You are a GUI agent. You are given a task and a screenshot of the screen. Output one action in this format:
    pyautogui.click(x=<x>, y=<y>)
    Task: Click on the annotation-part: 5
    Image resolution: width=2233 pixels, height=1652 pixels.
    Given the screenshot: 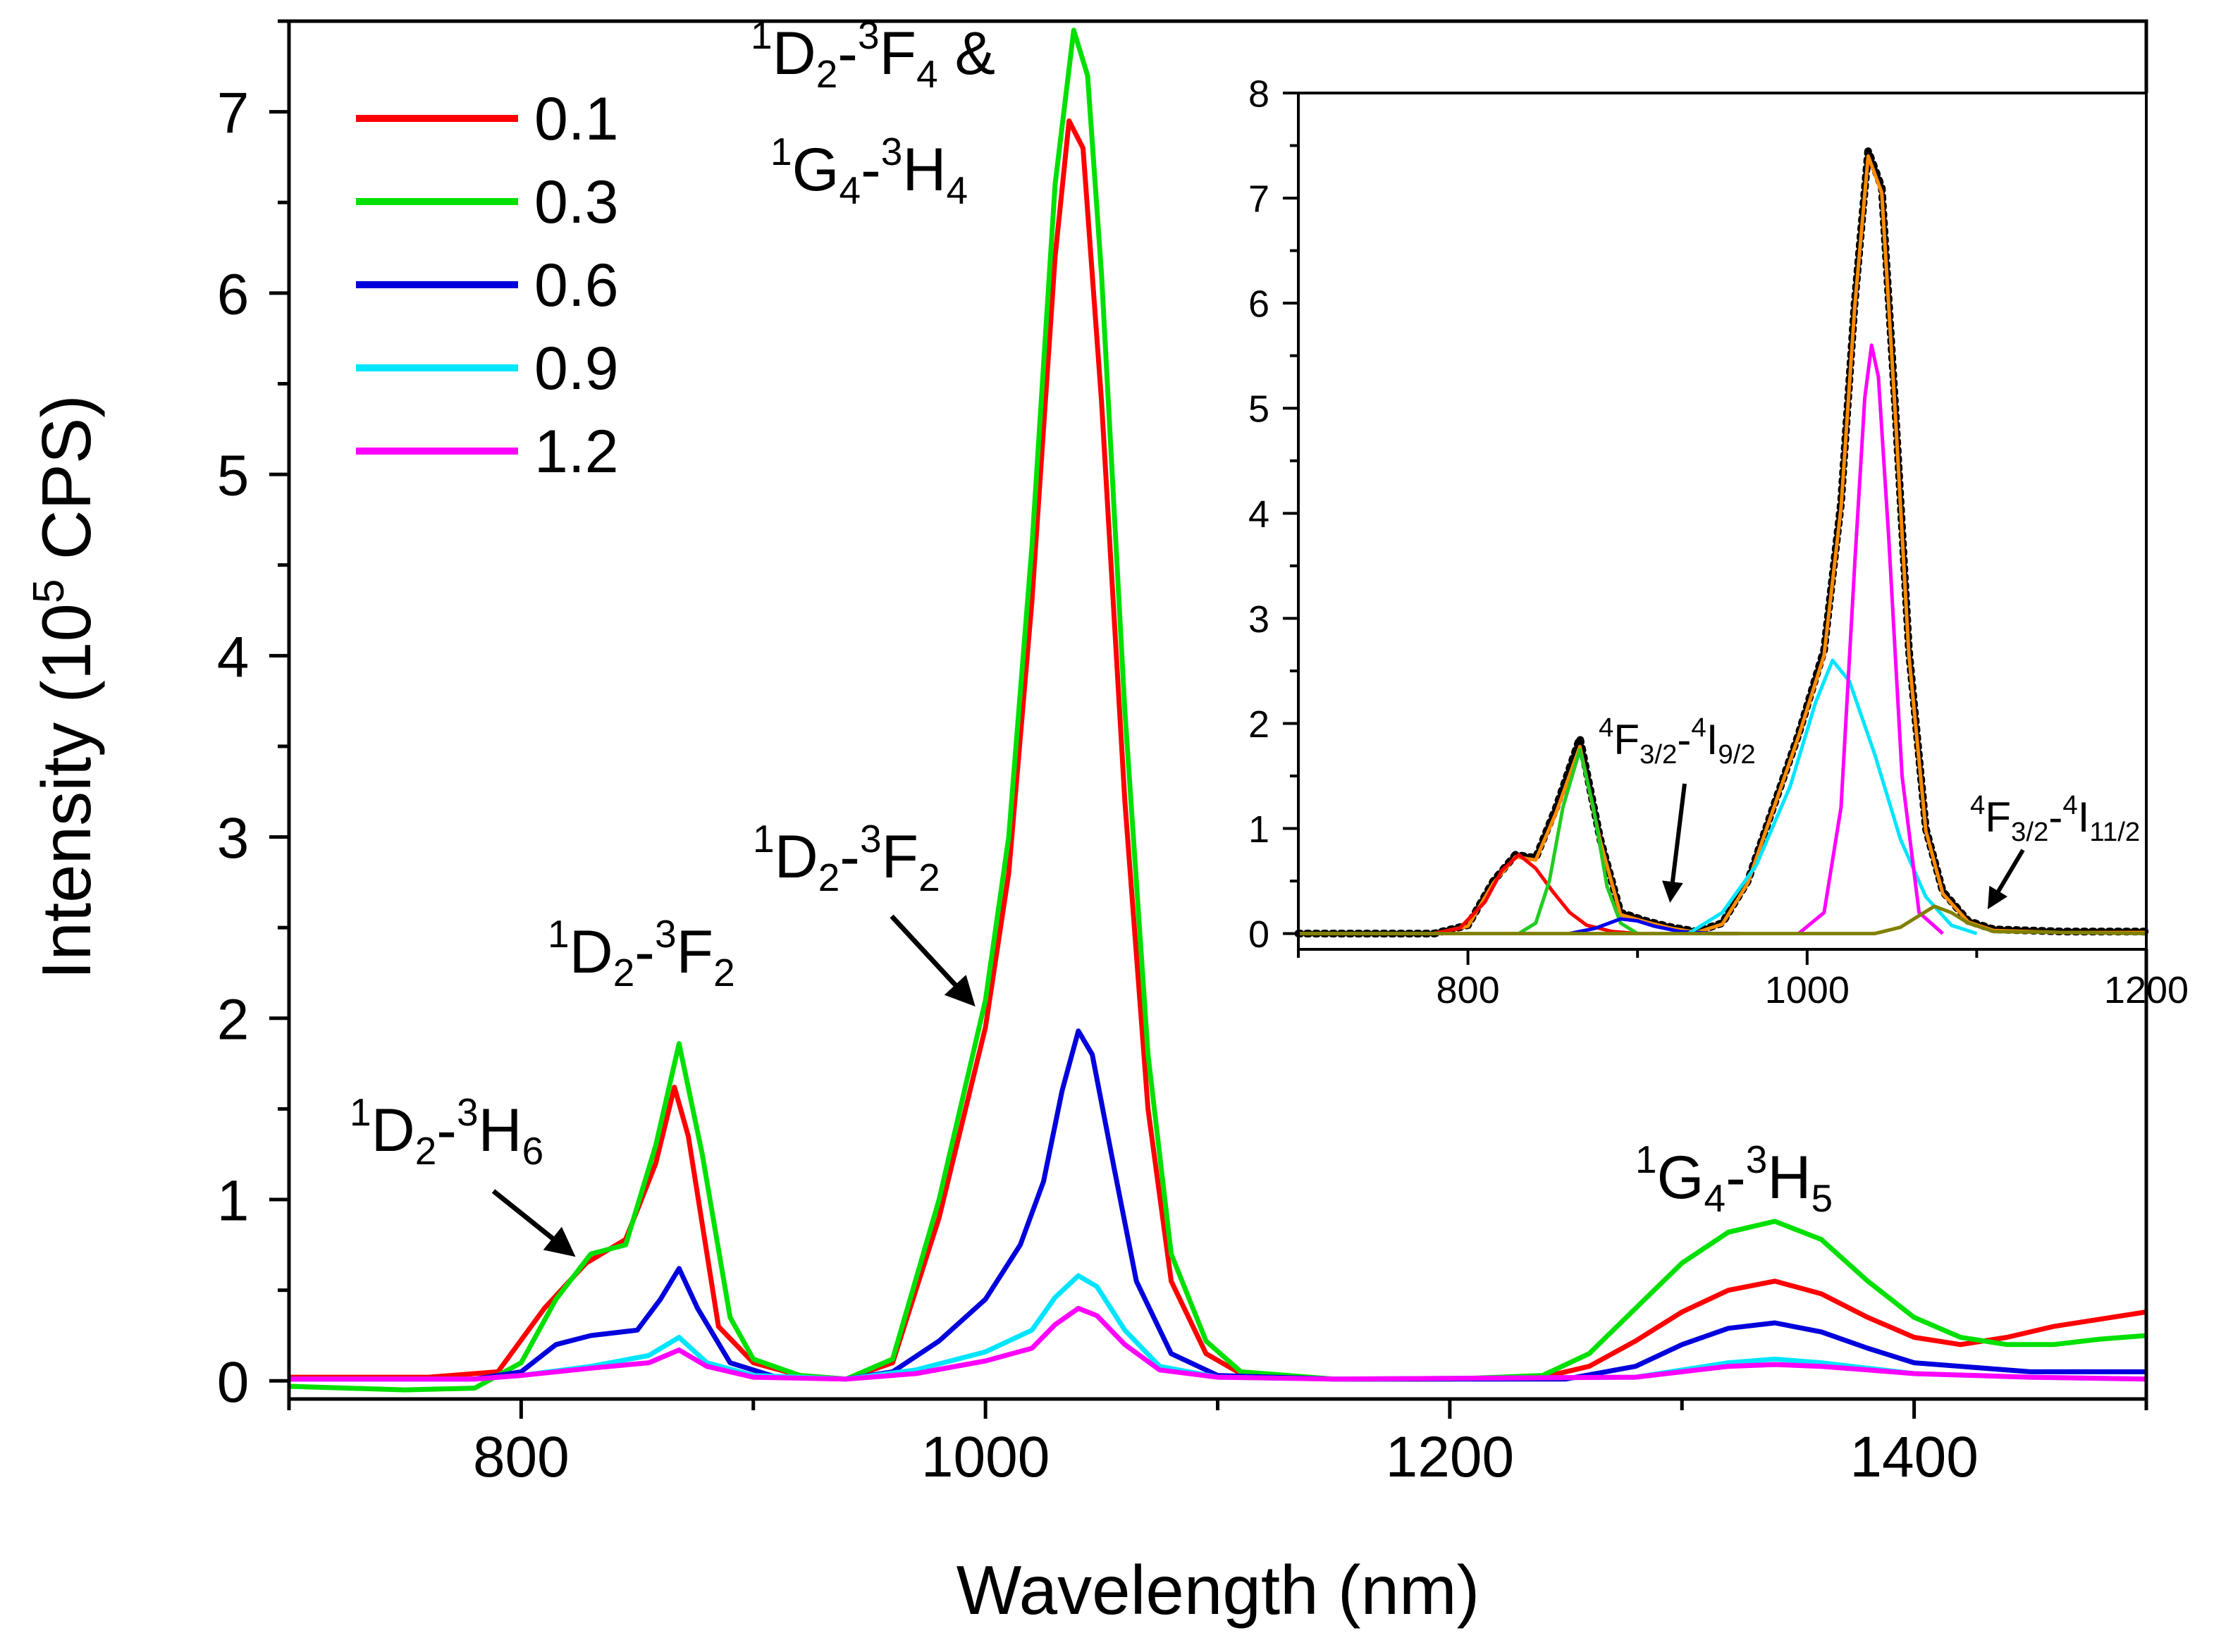 What is the action you would take?
    pyautogui.click(x=1822, y=1198)
    